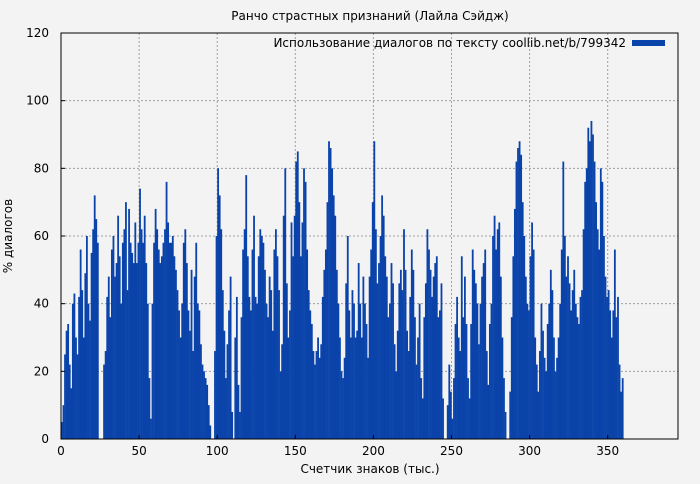  I want to click on legend-swatch, so click(648, 43).